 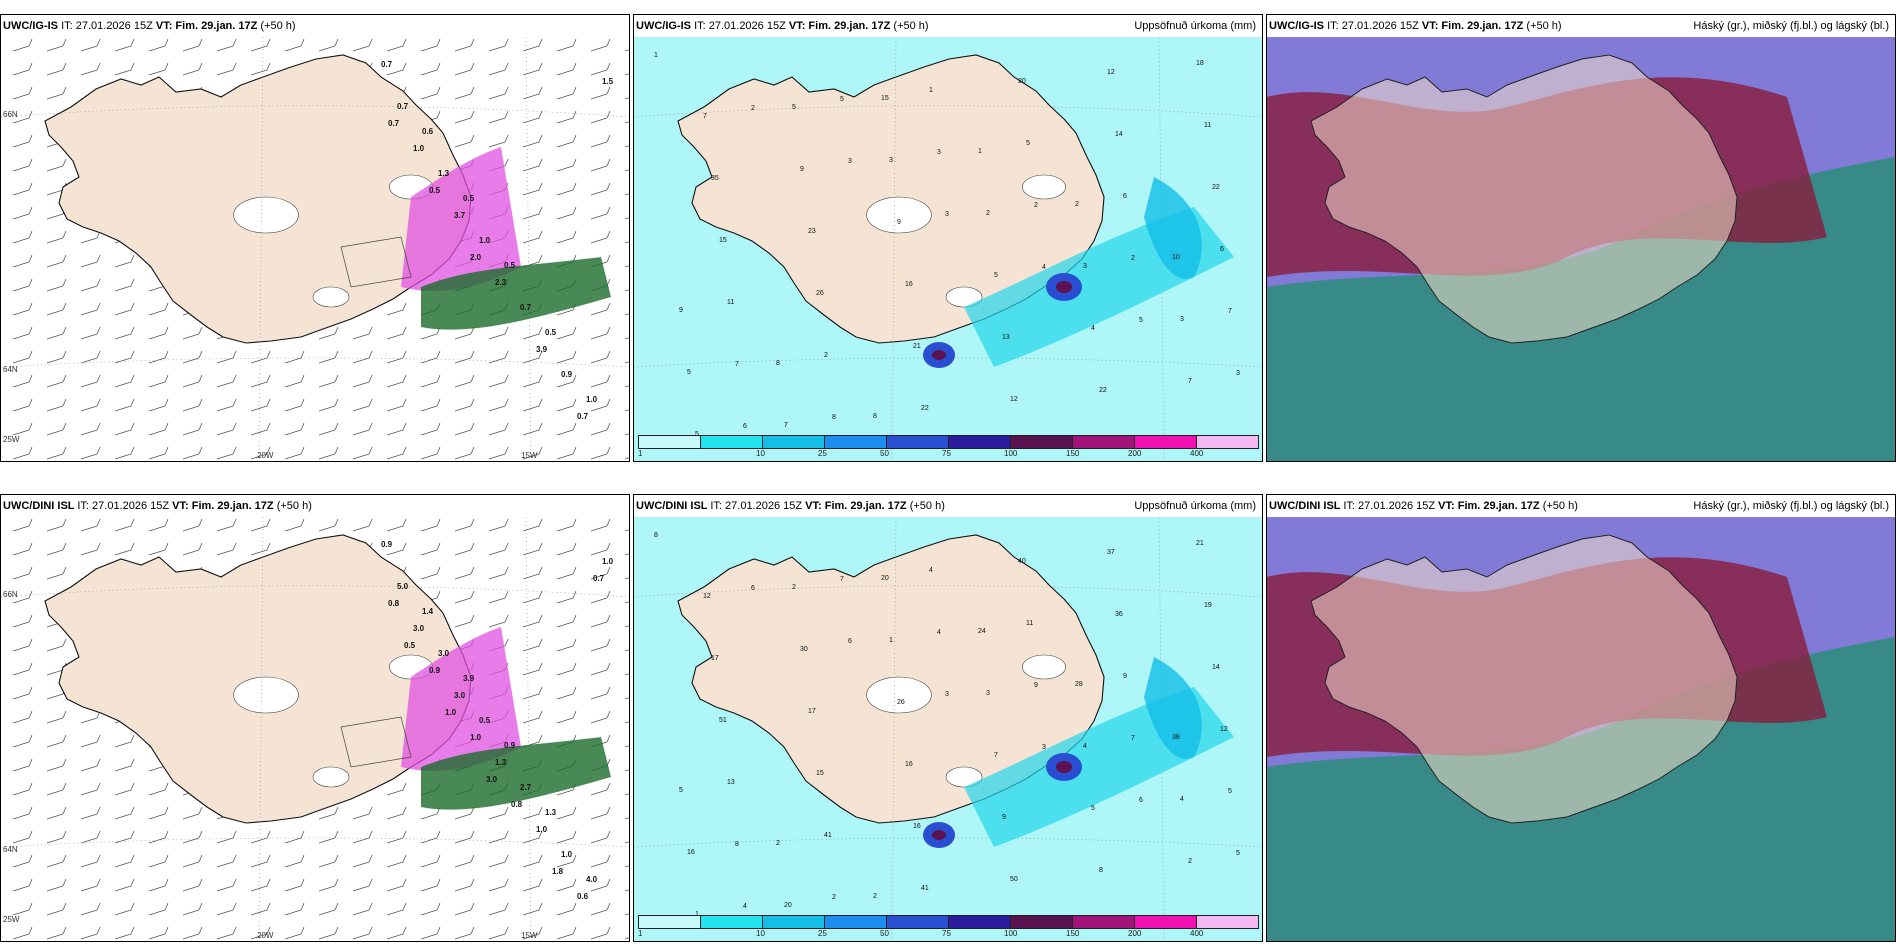 What do you see at coordinates (469, 678) in the screenshot?
I see `snow-value: 3.9` at bounding box center [469, 678].